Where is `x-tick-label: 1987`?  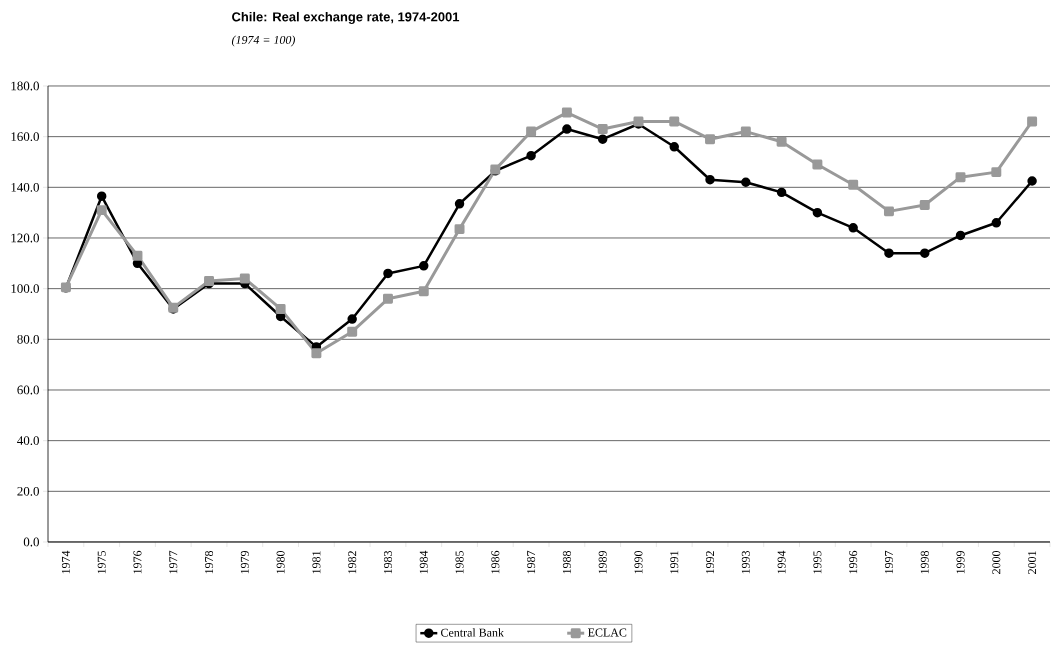
x-tick-label: 1987 is located at coordinates (531, 562).